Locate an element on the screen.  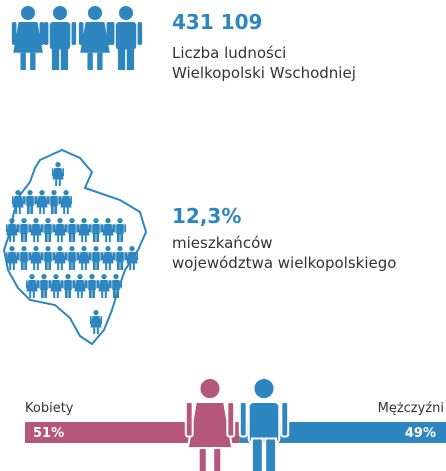
men-bar is located at coordinates (342, 432).